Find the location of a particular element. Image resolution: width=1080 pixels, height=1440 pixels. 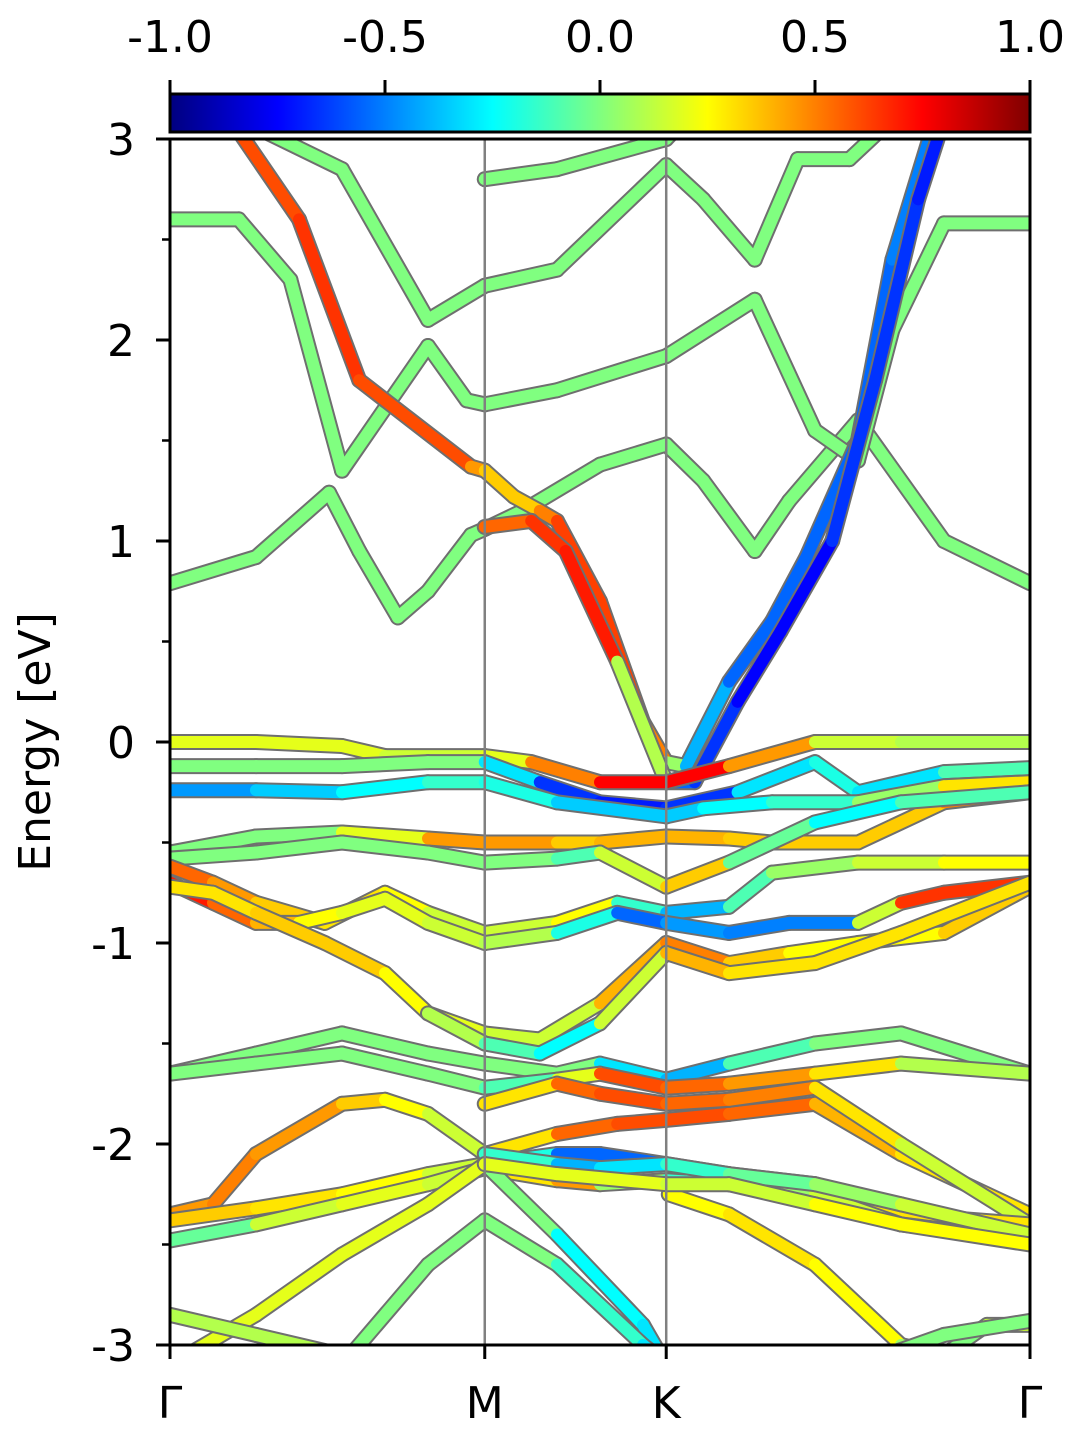

colorbar-tick-label: -0.5 is located at coordinates (385, 37).